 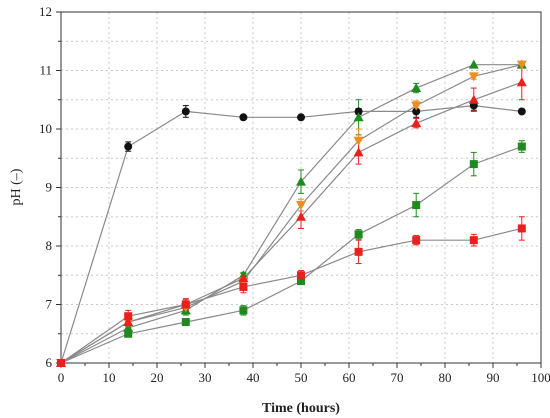 What do you see at coordinates (540, 377) in the screenshot?
I see `x-tick-label: 100` at bounding box center [540, 377].